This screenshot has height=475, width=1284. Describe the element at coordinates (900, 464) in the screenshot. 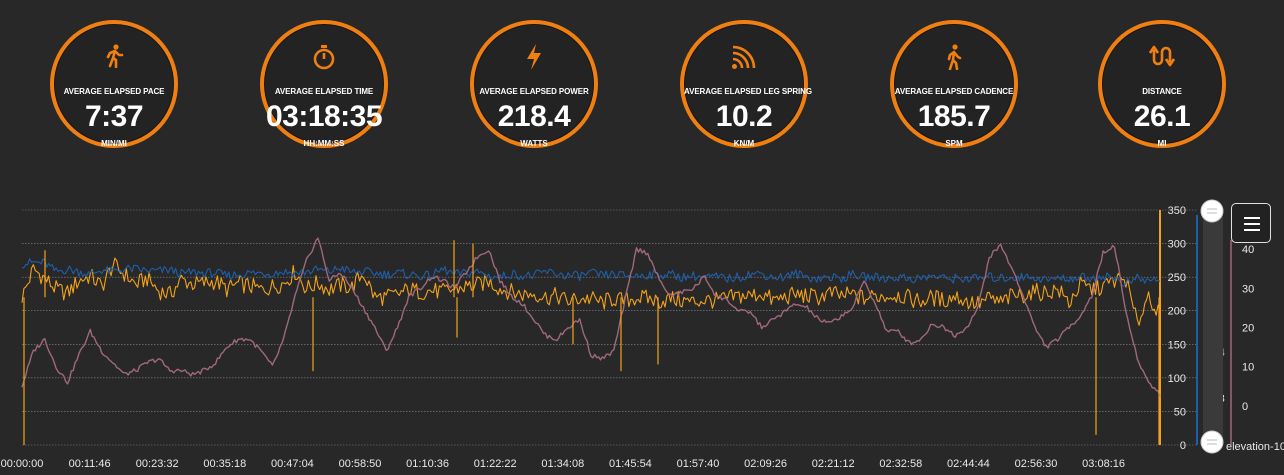

I see `x-axis-tick-label: 02:32:58` at that location.